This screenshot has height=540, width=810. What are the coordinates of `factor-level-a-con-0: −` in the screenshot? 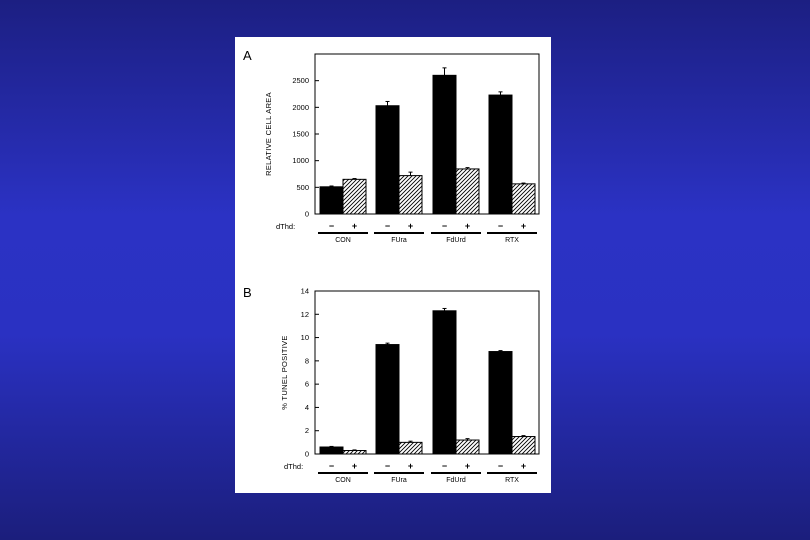 It's located at (331, 226).